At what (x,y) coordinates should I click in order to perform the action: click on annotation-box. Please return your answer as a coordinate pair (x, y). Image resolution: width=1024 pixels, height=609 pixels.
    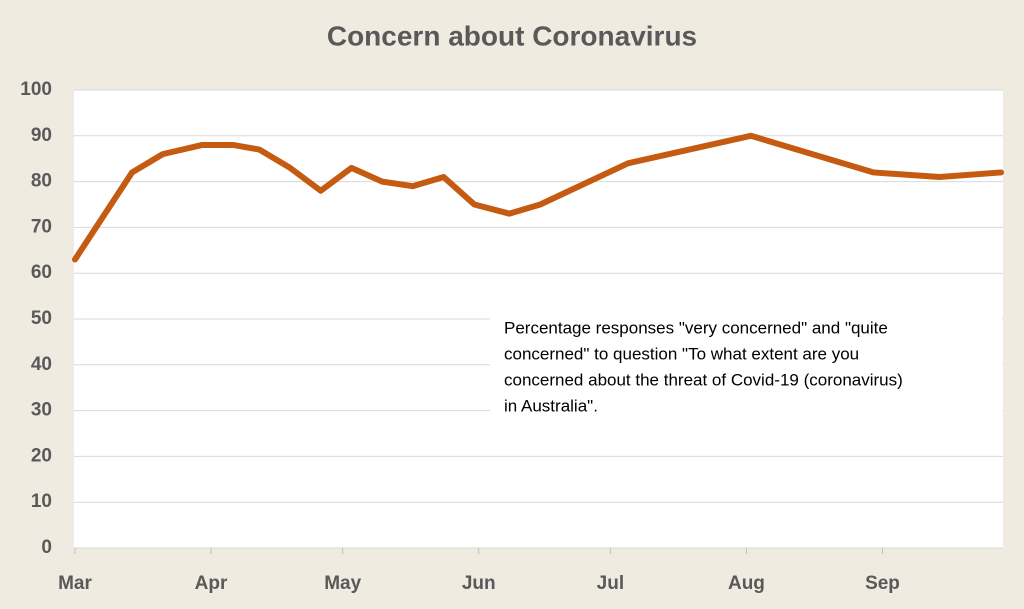
    Looking at the image, I should click on (746, 380).